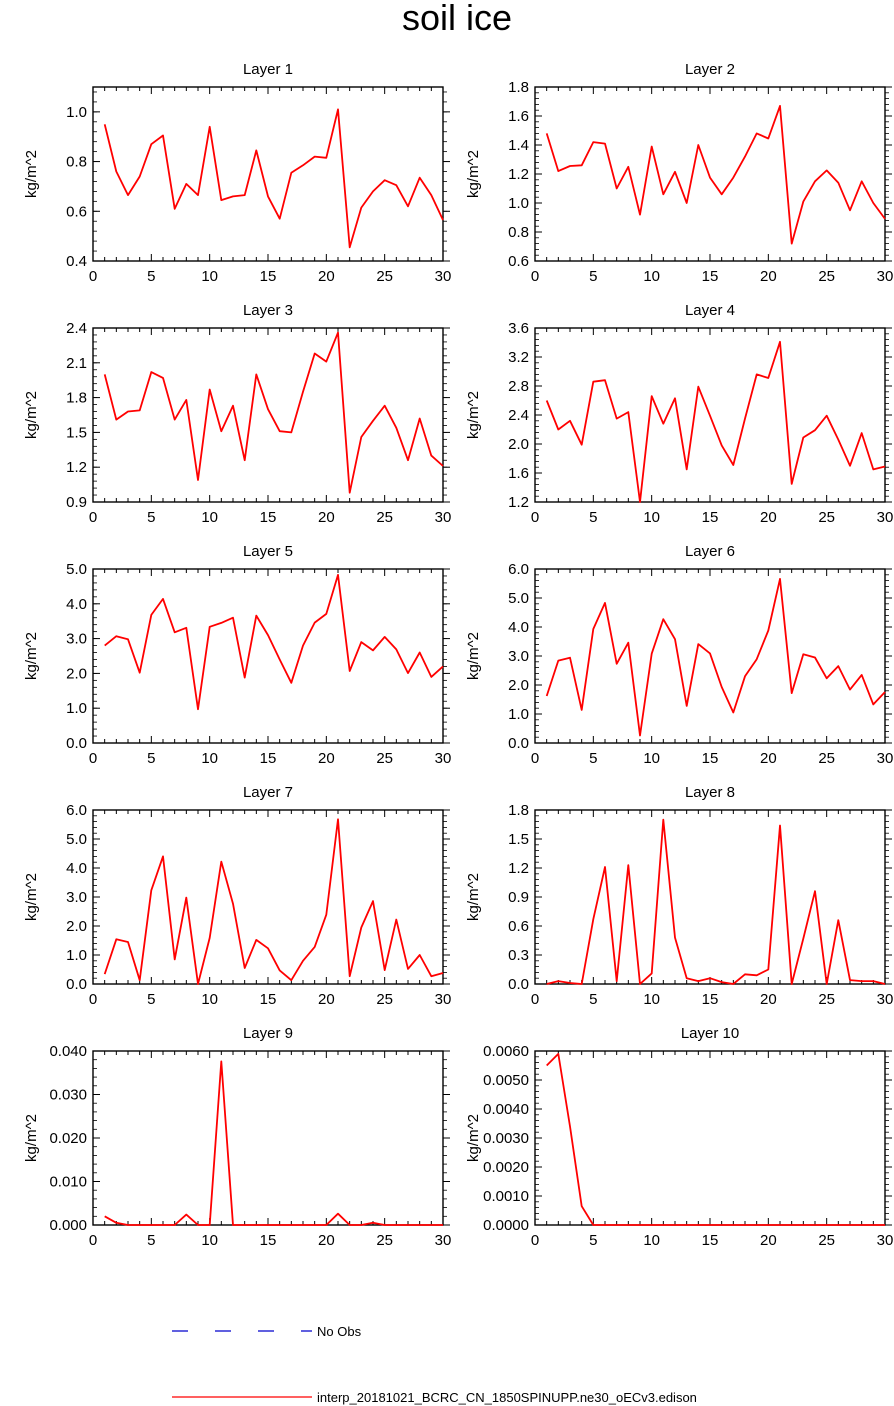 The height and width of the screenshot is (1406, 894). Describe the element at coordinates (506, 1138) in the screenshot. I see `y-tick-label: 0.0030` at that location.